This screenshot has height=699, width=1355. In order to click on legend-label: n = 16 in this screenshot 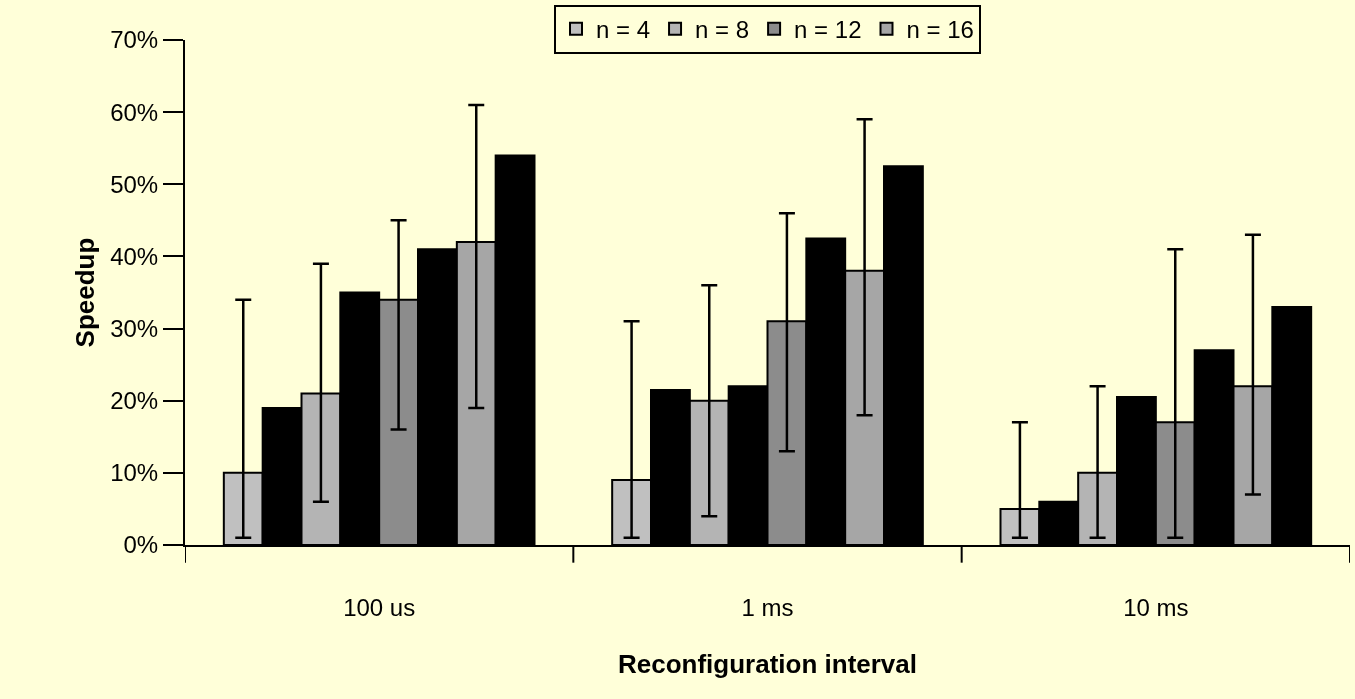, I will do `click(940, 30)`.